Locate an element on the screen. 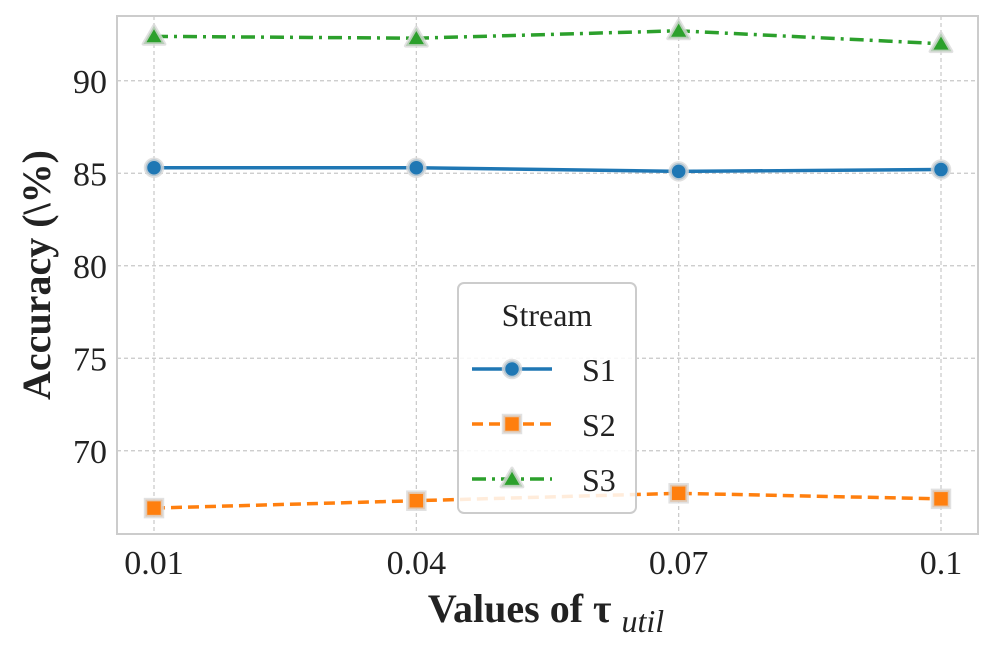 The image size is (996, 653). legend-entries: S1 S2 S3 is located at coordinates (544, 425).